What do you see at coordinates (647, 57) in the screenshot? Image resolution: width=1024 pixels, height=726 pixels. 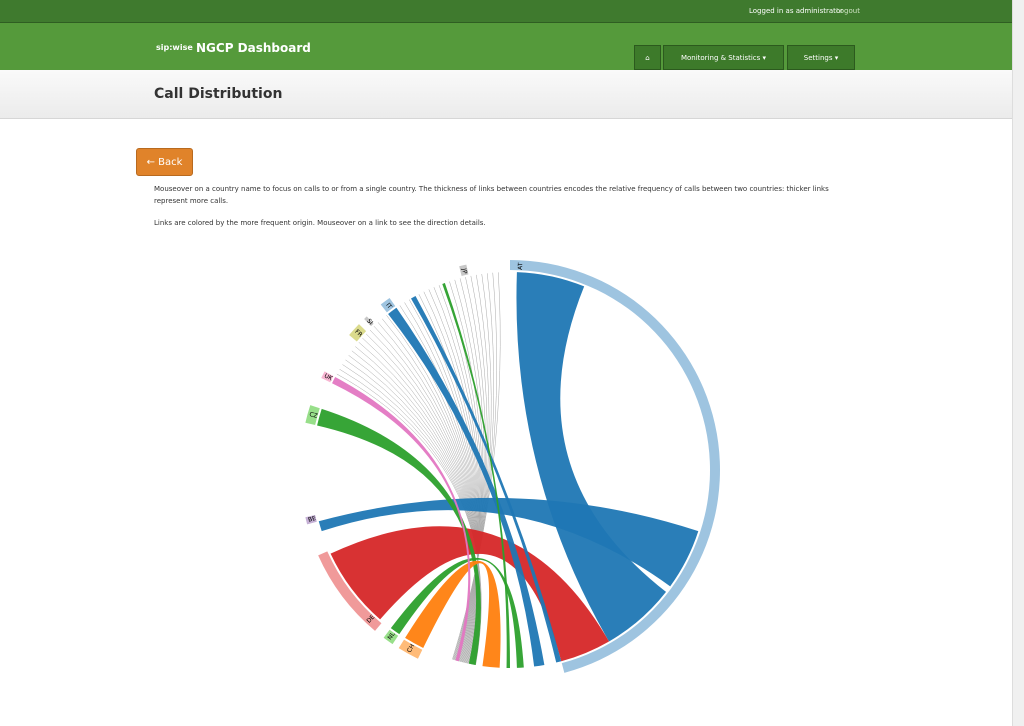 I see `home-button: ⌂` at bounding box center [647, 57].